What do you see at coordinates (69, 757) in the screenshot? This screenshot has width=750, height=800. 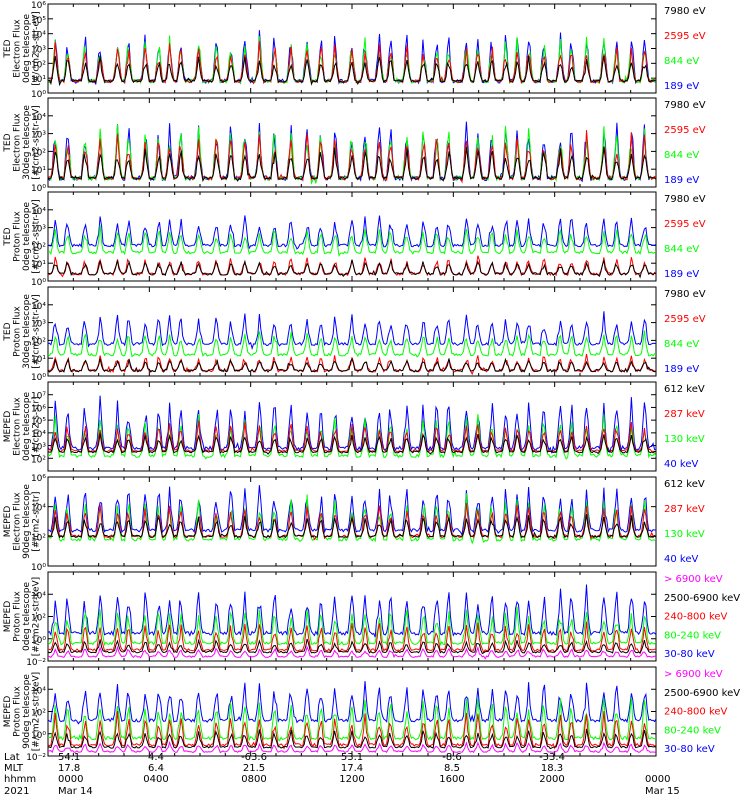 I see `x-tick-lat-0: 54.1` at bounding box center [69, 757].